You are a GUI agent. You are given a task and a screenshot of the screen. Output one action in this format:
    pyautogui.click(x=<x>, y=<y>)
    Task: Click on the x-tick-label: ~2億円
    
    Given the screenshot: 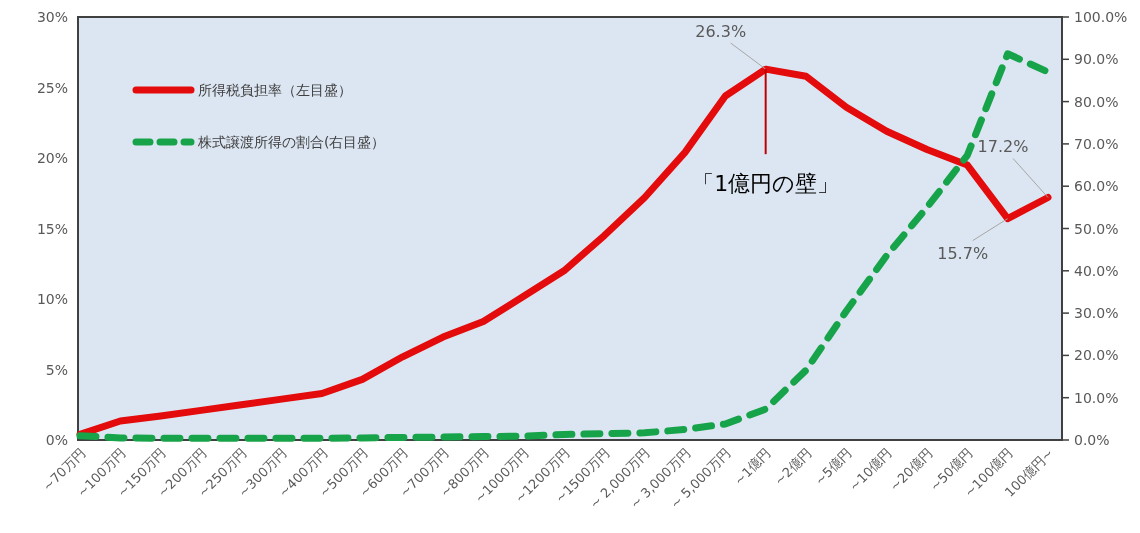 What is the action you would take?
    pyautogui.click(x=793, y=467)
    